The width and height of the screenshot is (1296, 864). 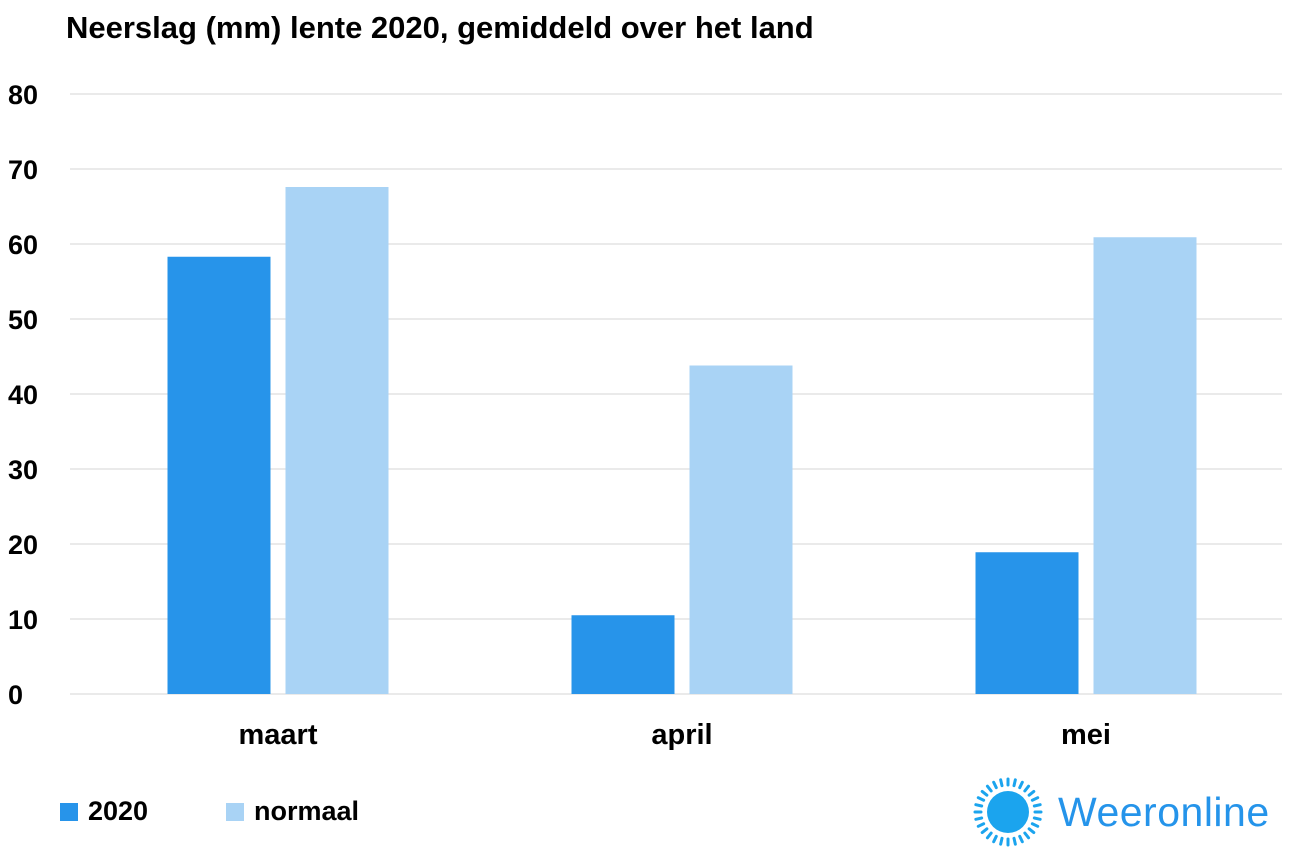 What do you see at coordinates (23, 245) in the screenshot?
I see `y-tick-label: 60` at bounding box center [23, 245].